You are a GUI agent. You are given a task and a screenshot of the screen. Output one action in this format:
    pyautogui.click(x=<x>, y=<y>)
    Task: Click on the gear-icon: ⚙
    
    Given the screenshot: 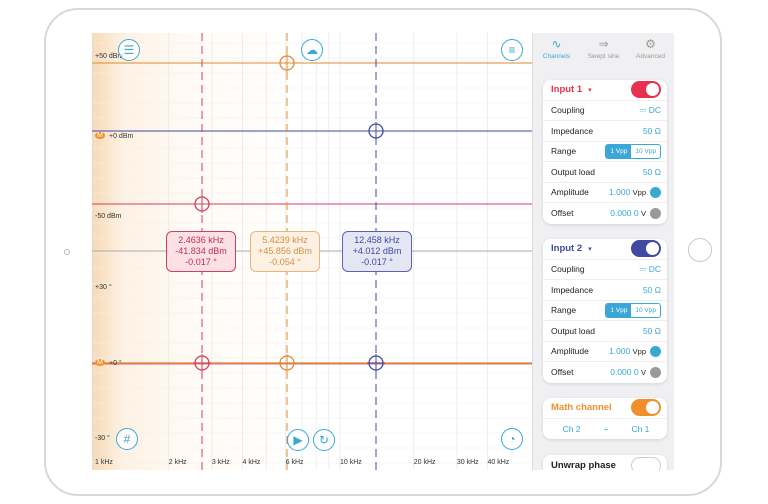 What is the action you would take?
    pyautogui.click(x=650, y=44)
    